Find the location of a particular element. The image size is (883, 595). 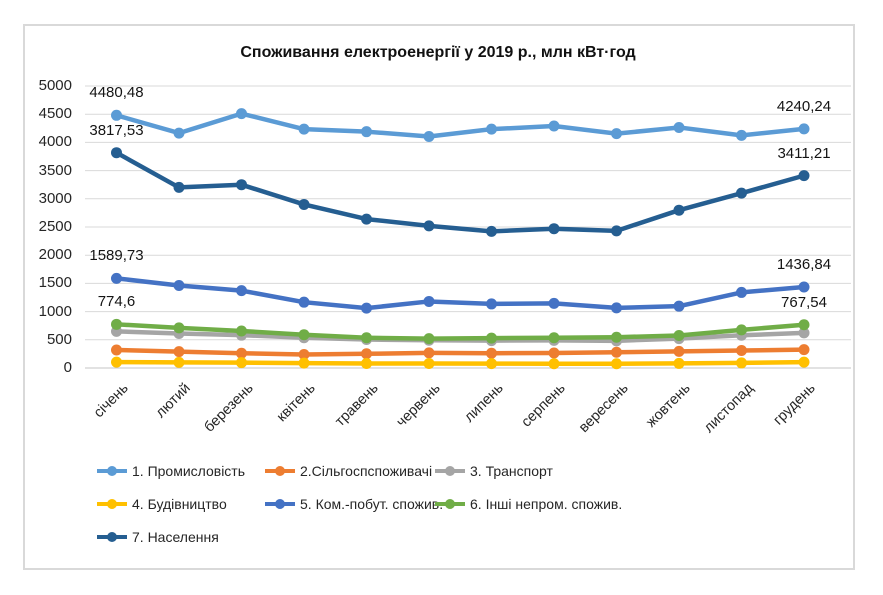

y-tick-label: 2500 is located at coordinates (55, 226).